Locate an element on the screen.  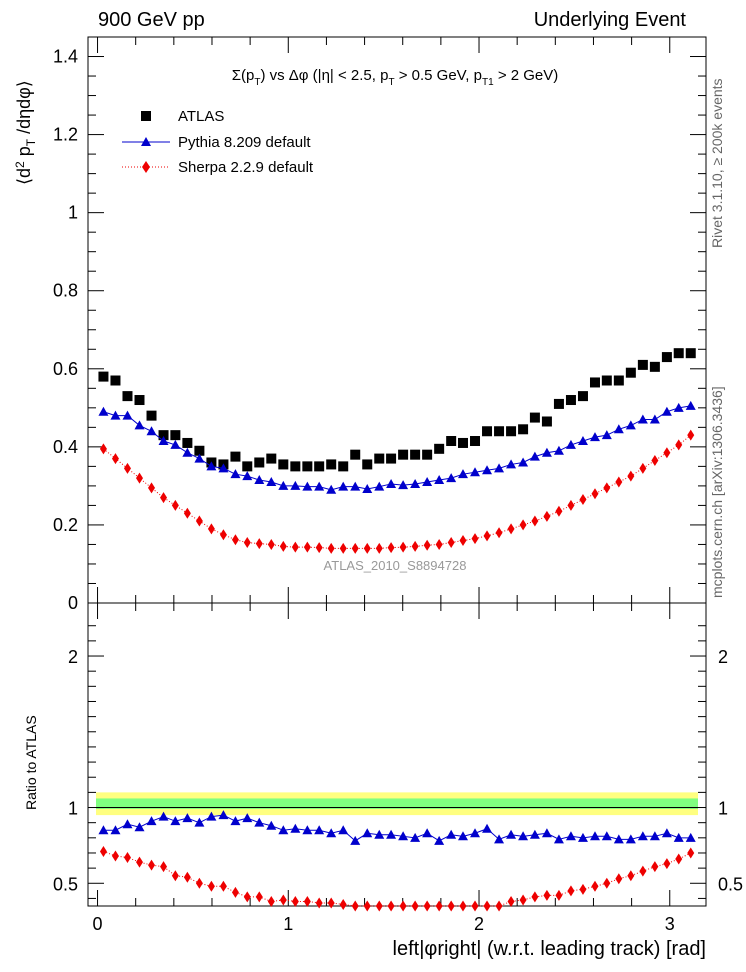
y-axis-label: ⟨d2 pT /dηdφ⟩ is located at coordinates (25, 132).